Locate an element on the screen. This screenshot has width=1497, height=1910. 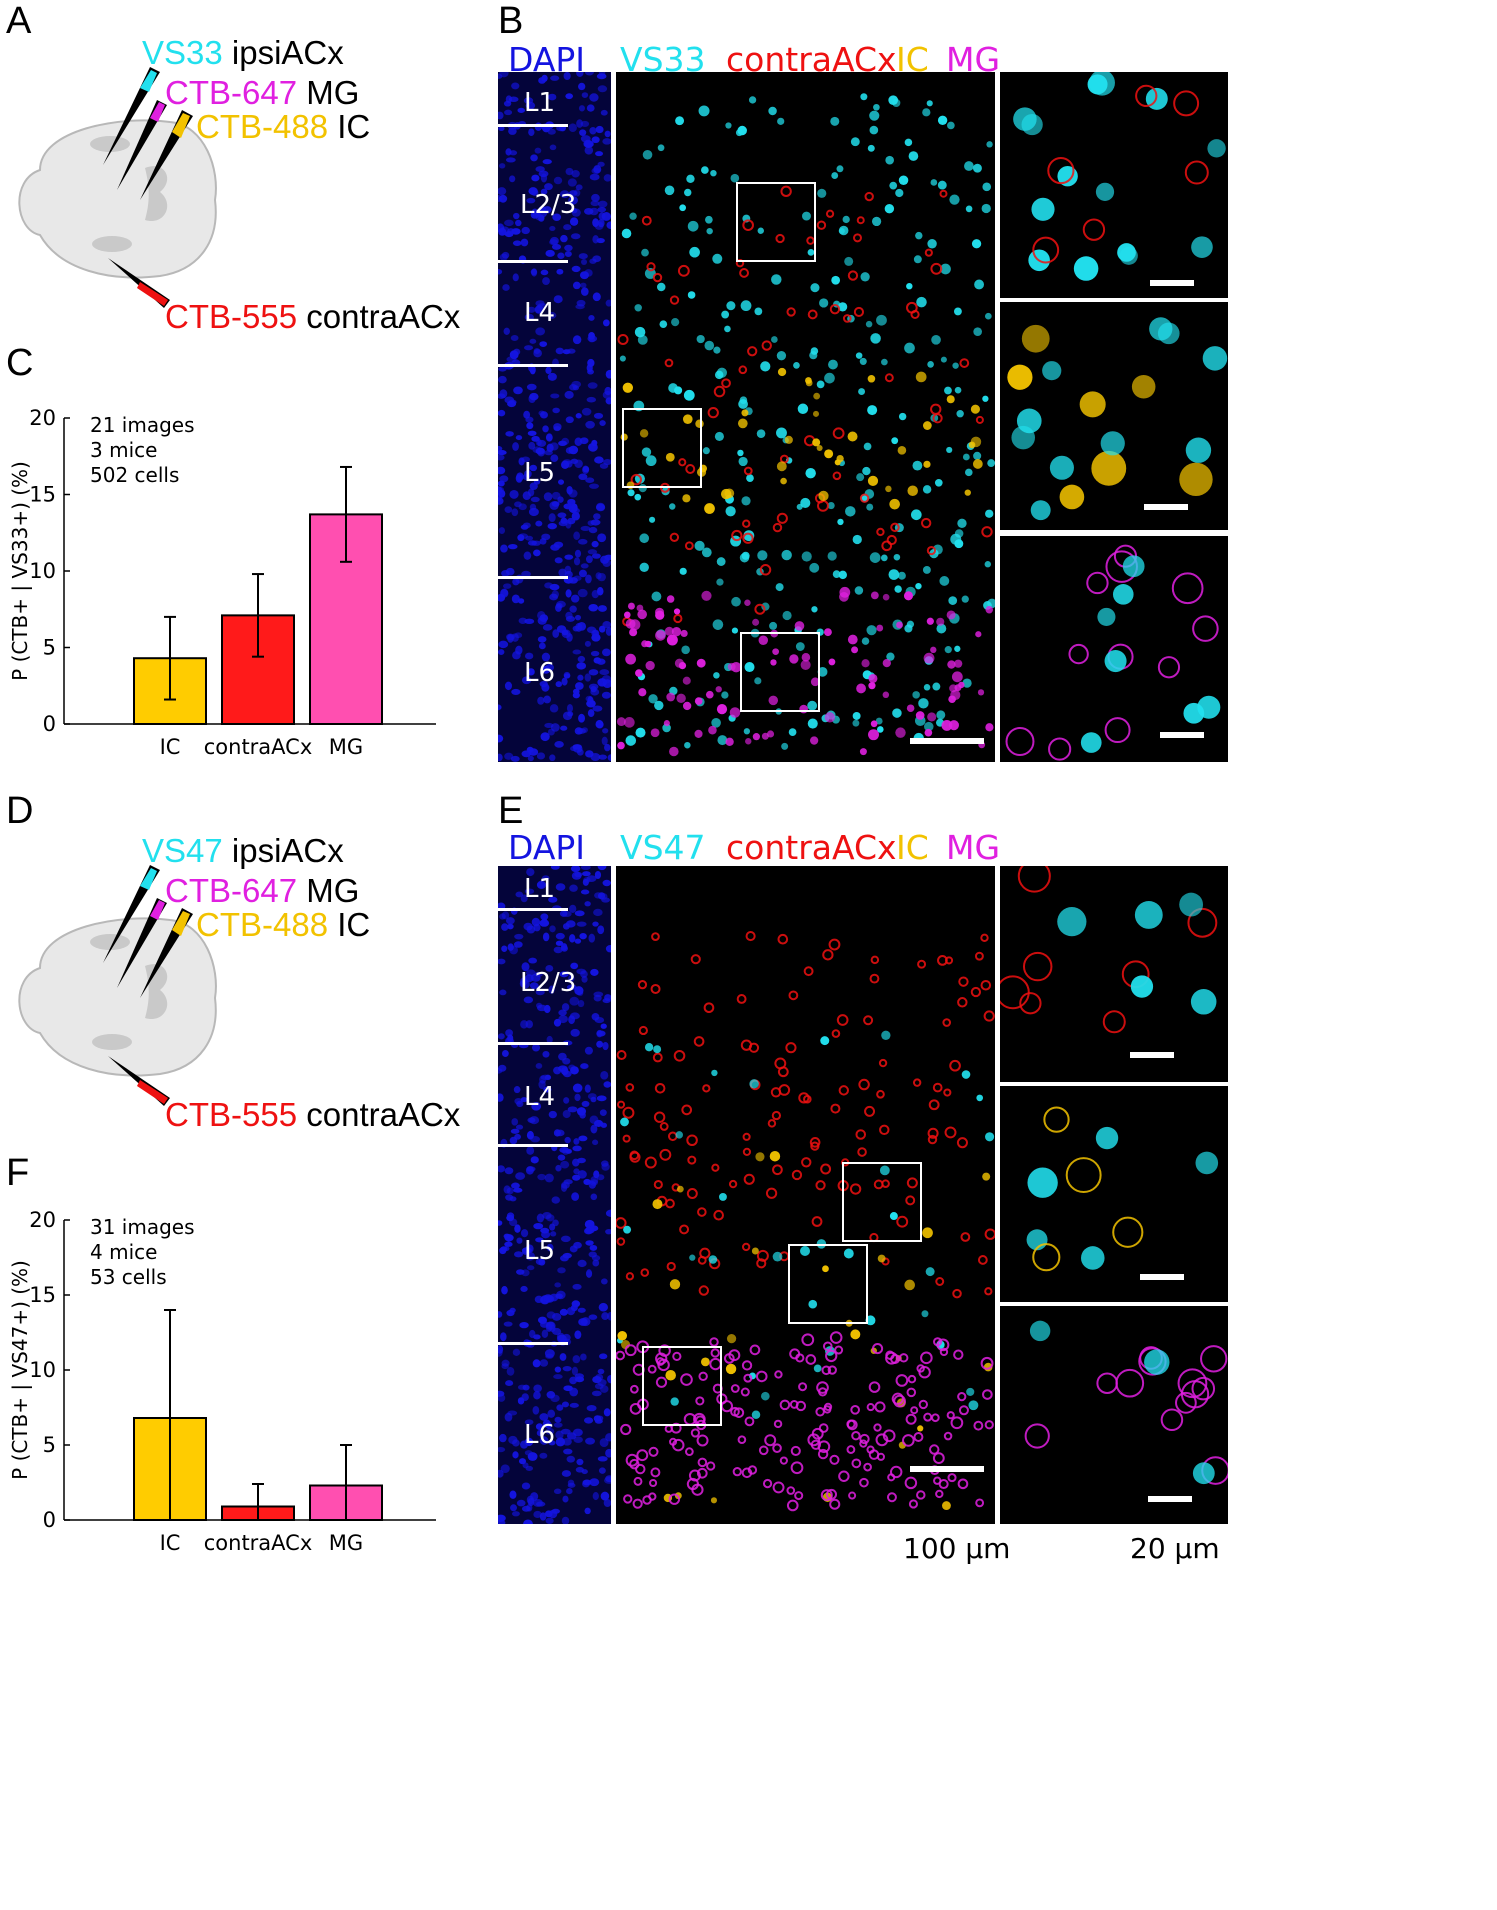
panel-letter-d: D is located at coordinates (20, 811).